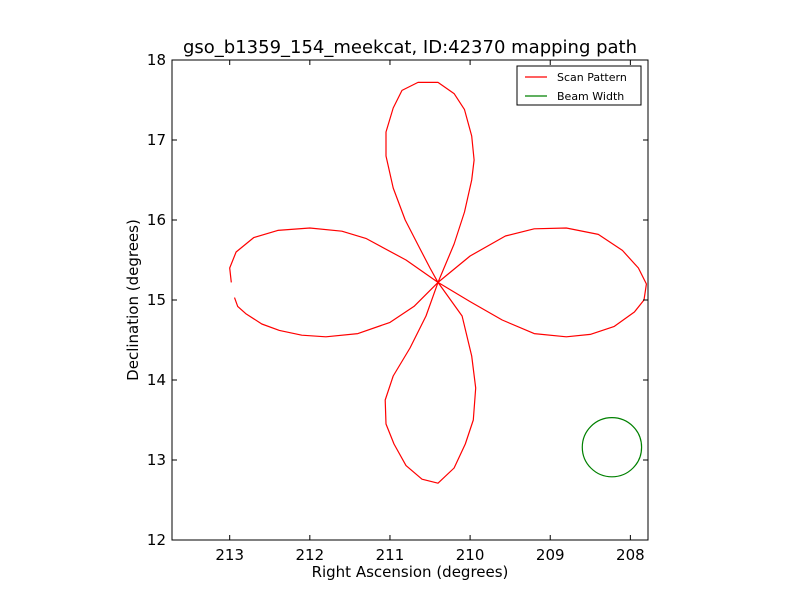 The image size is (800, 600). Describe the element at coordinates (133, 300) in the screenshot. I see `y-axis-label: Declination (degrees)` at that location.